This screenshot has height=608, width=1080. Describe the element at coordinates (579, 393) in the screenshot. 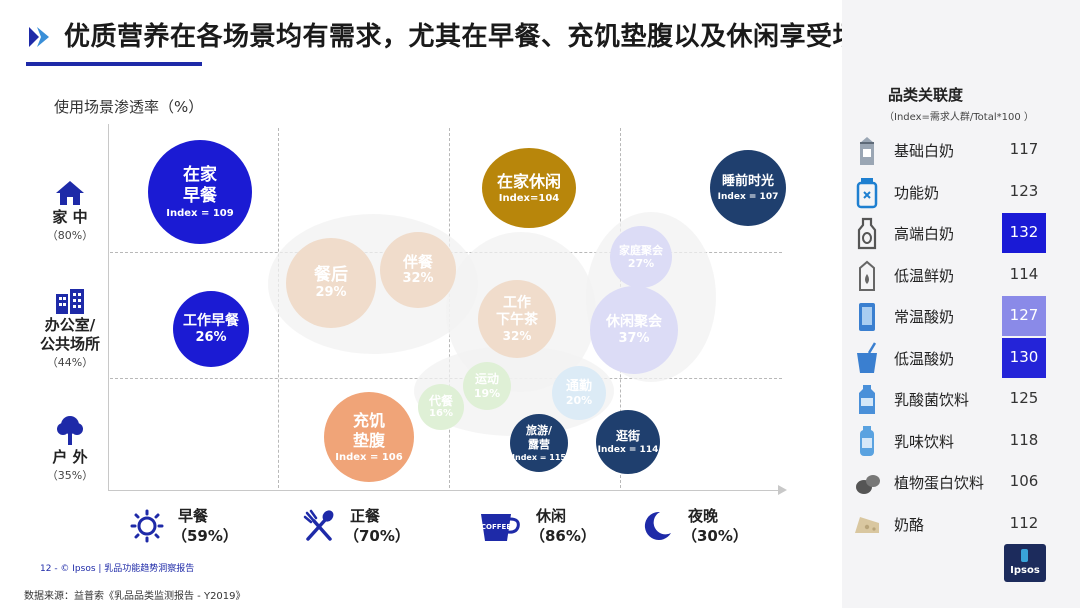

I see `bubble-commute: 通勤 20%` at that location.